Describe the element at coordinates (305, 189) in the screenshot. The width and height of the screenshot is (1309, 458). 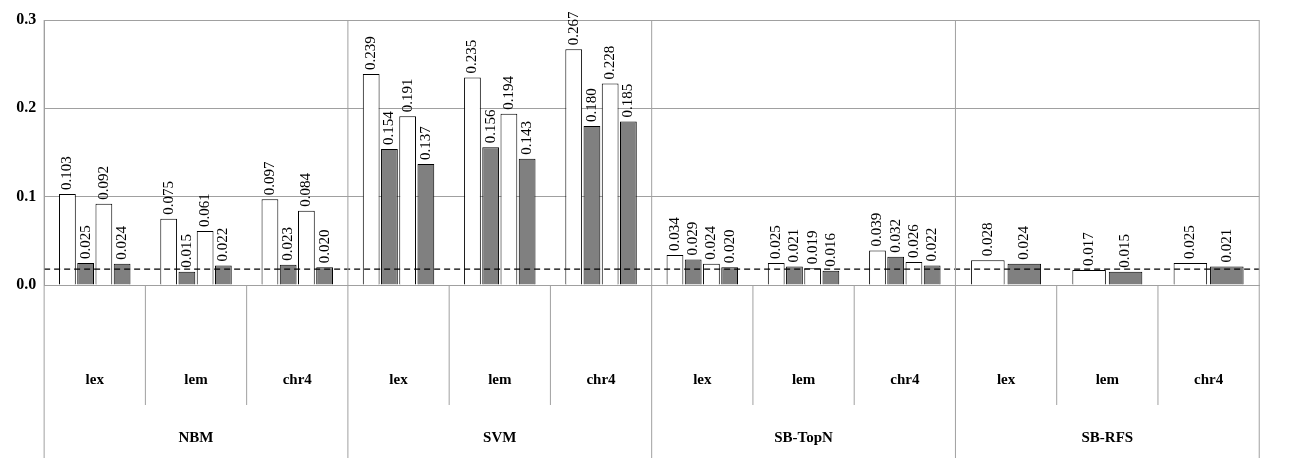
I see `data-label: 0.084` at that location.